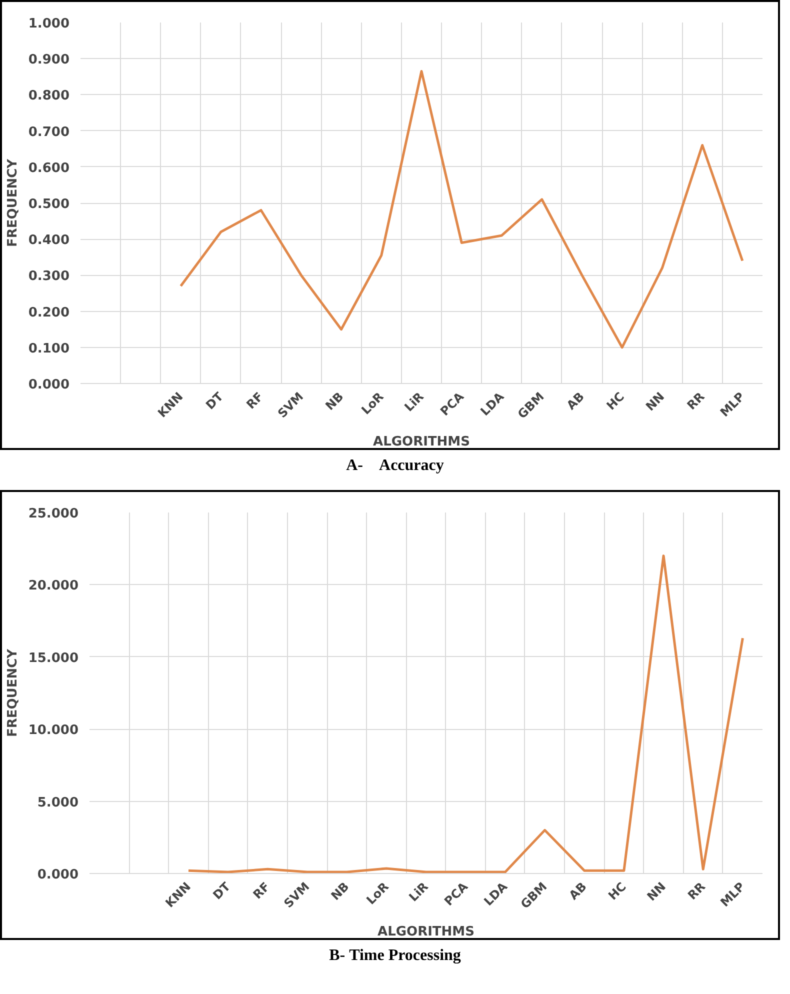 The height and width of the screenshot is (994, 790). Describe the element at coordinates (58, 802) in the screenshot. I see `y-tick-label: 5.000` at that location.